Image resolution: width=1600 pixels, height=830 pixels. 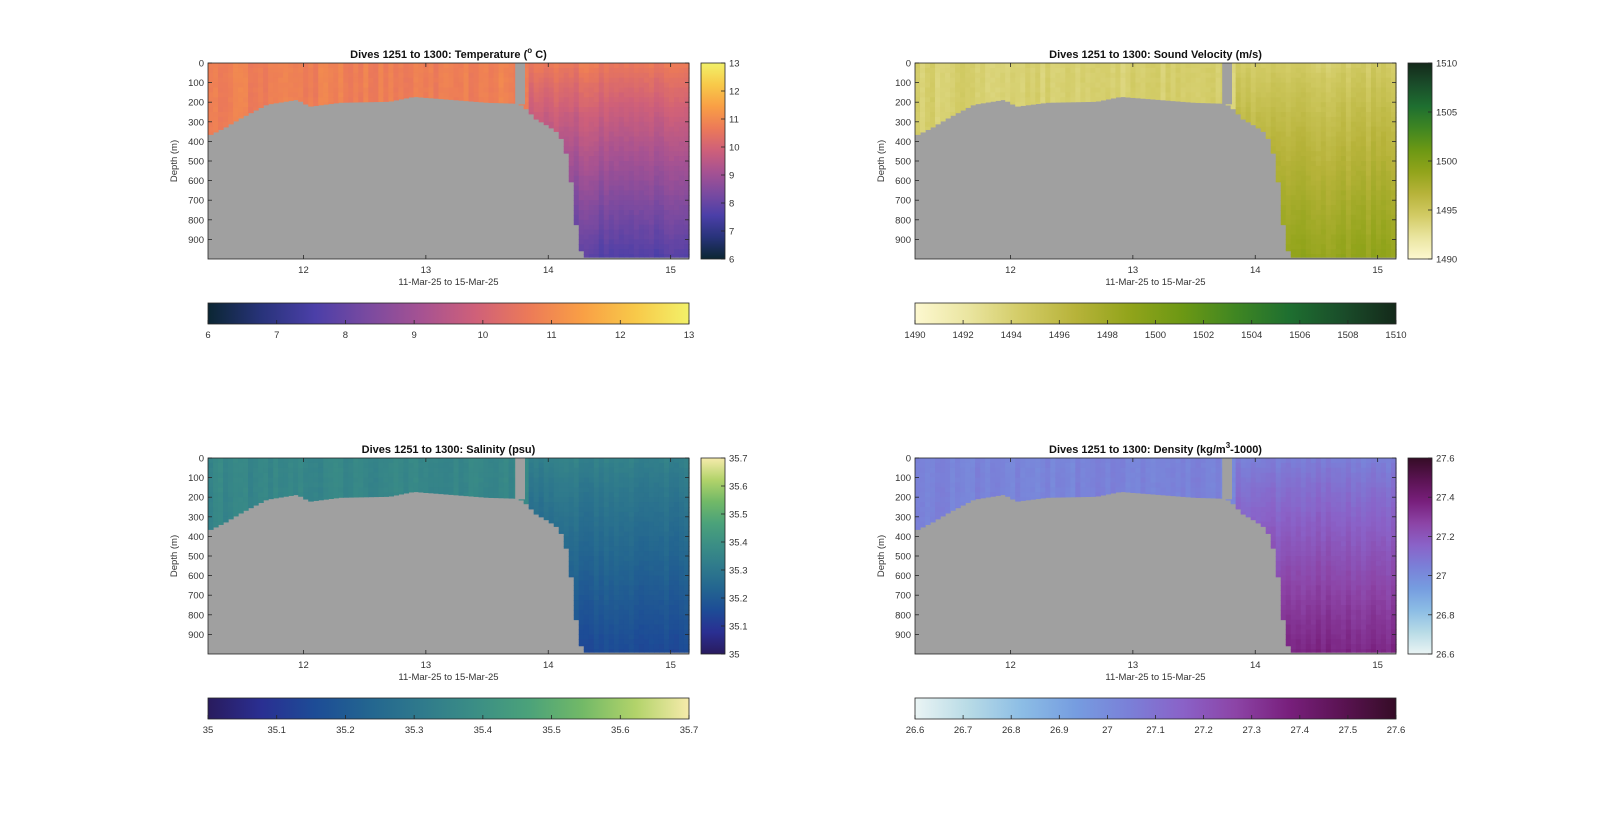 What do you see at coordinates (174, 161) in the screenshot?
I see `y-axis-label: Depth (m)` at bounding box center [174, 161].